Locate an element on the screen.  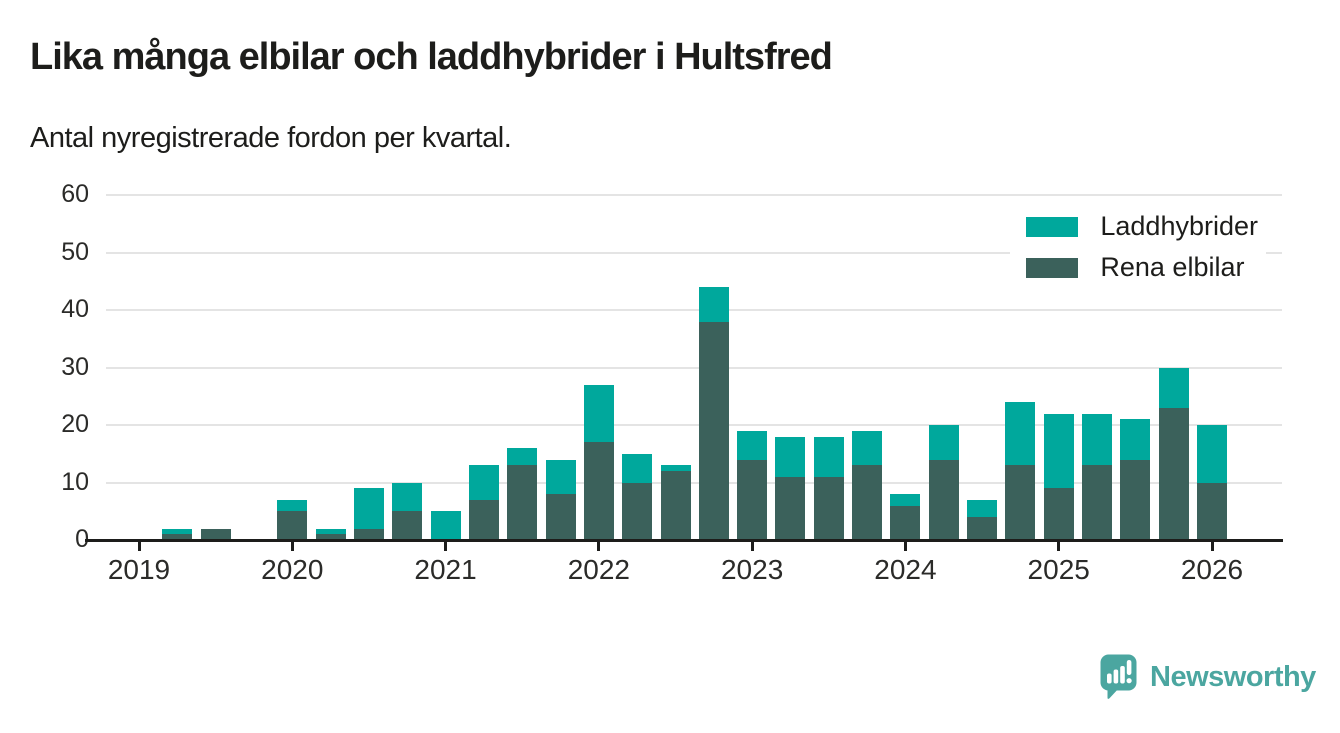
x-axis-label: 2020 is located at coordinates (292, 569).